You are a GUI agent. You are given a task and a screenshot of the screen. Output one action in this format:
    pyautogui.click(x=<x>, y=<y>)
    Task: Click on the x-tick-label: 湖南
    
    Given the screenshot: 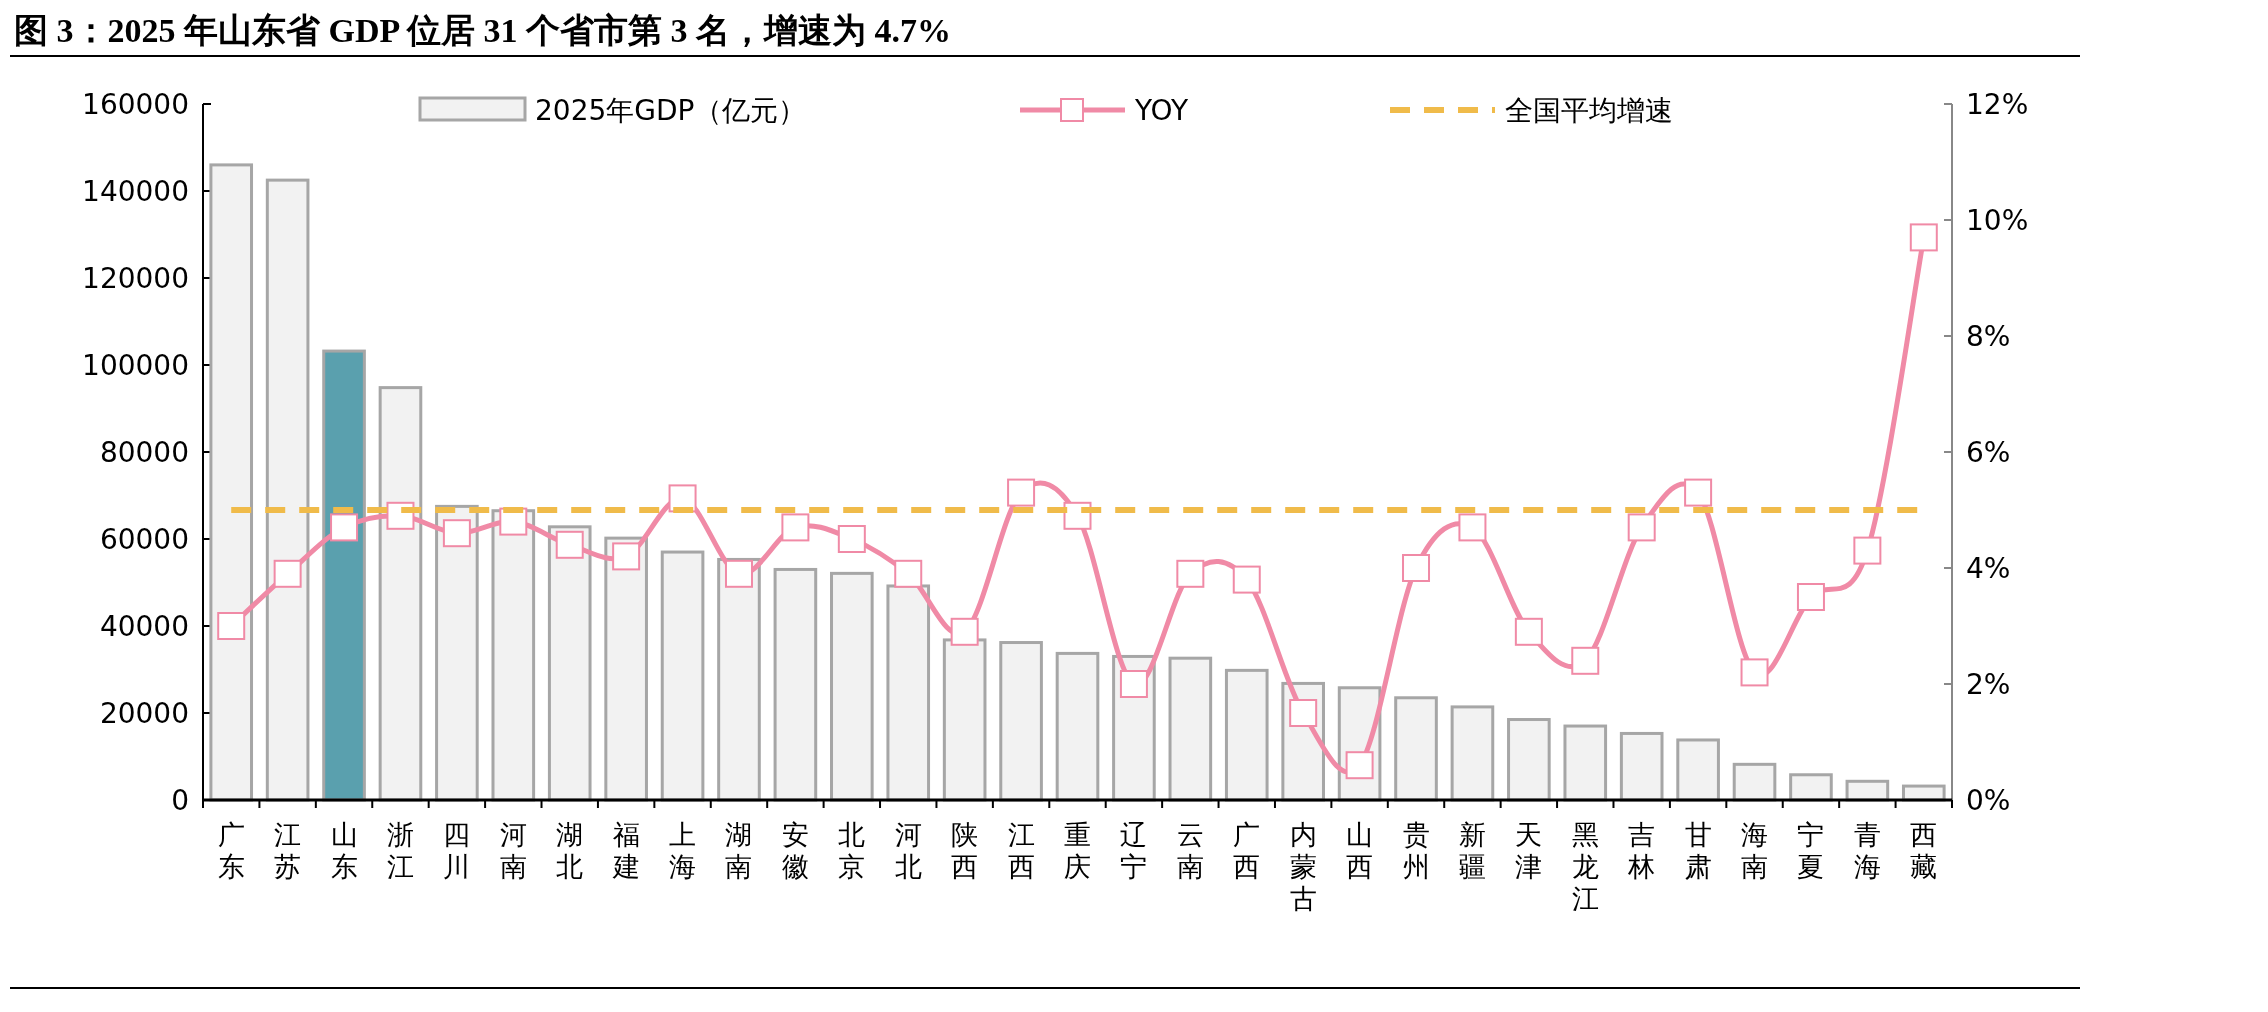 What is the action you would take?
    pyautogui.click(x=739, y=850)
    